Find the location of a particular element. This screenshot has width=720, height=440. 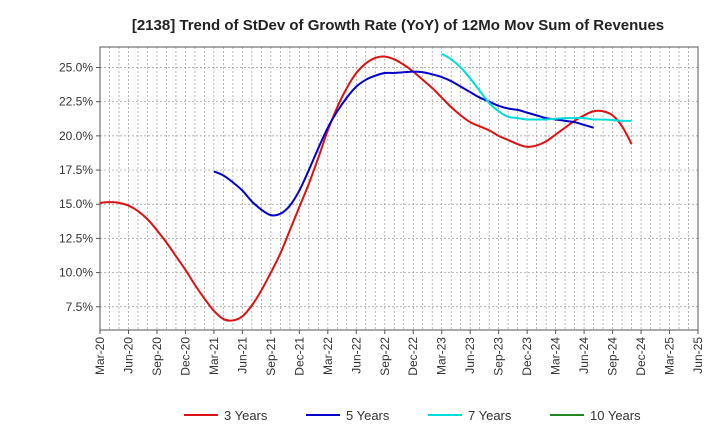

x-tick-label: Dec-24 is located at coordinates (641, 356).